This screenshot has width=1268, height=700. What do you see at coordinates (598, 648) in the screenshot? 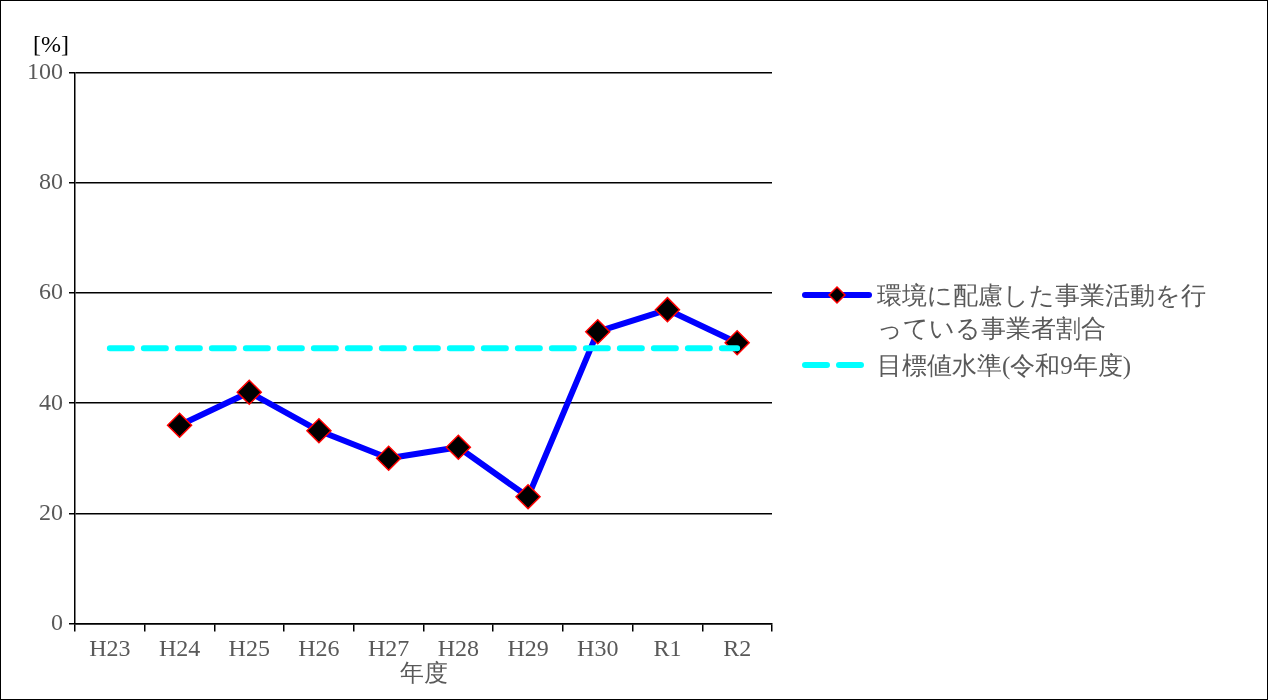
I see `x-tick-label: H30` at bounding box center [598, 648].